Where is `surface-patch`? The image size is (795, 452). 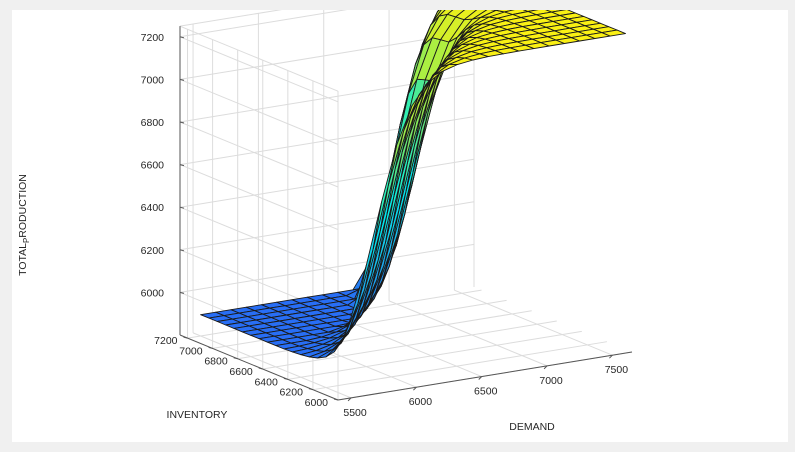 surface-patch is located at coordinates (613, 33).